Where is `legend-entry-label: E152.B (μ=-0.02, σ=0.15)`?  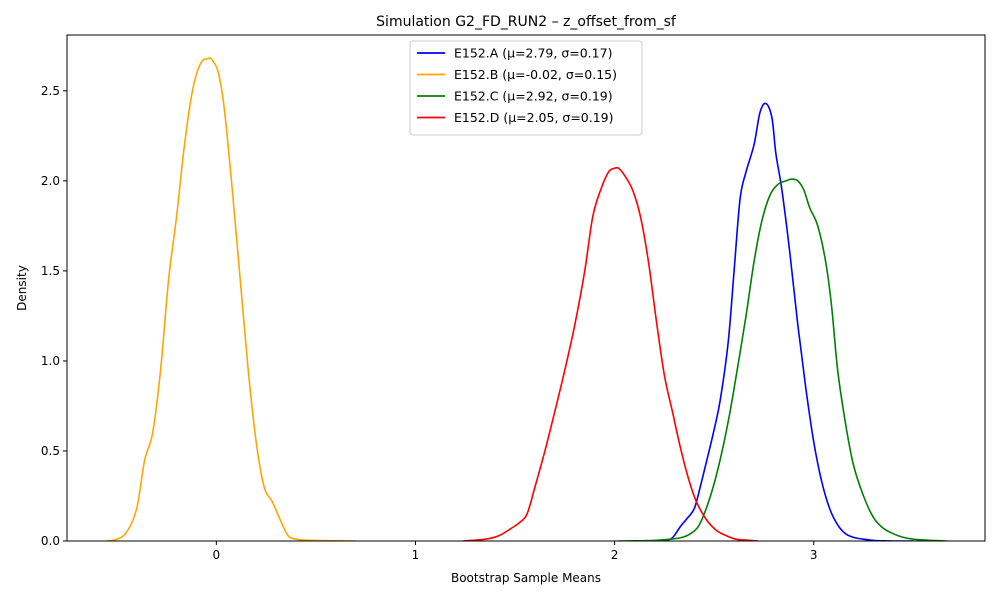
legend-entry-label: E152.B (μ=-0.02, σ=0.15) is located at coordinates (535, 74).